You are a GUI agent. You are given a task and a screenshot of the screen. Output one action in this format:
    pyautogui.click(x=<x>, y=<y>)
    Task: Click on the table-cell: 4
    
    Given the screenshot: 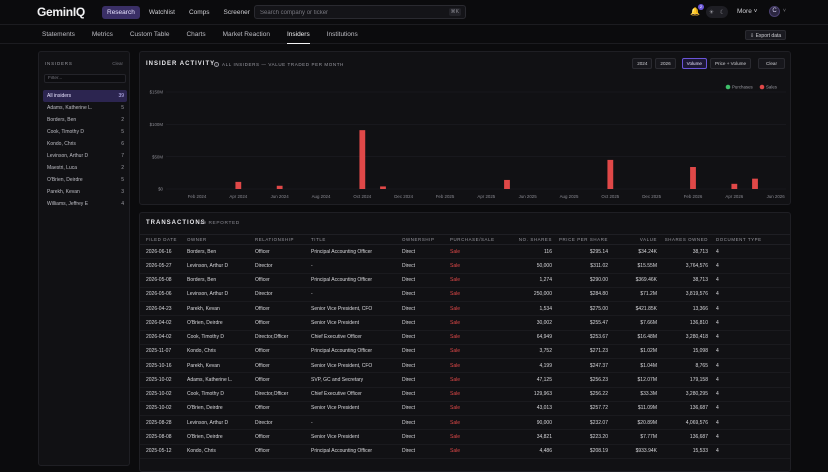 What is the action you would take?
    pyautogui.click(x=749, y=423)
    